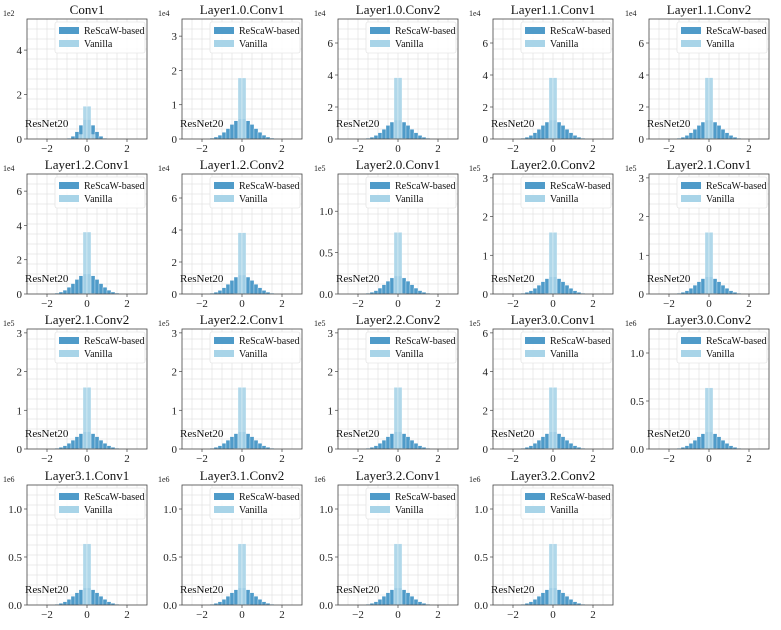 The image size is (781, 630). What do you see at coordinates (553, 9) in the screenshot?
I see `subplot-title: Layer1.1.Conv1` at bounding box center [553, 9].